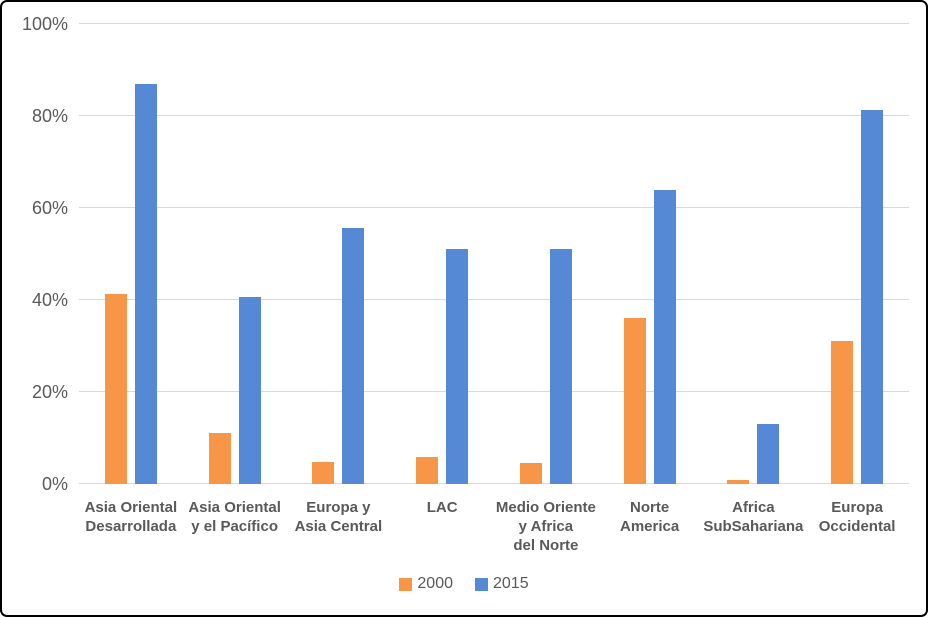 Image resolution: width=928 pixels, height=617 pixels. I want to click on bar-2000-Norte America, so click(634, 401).